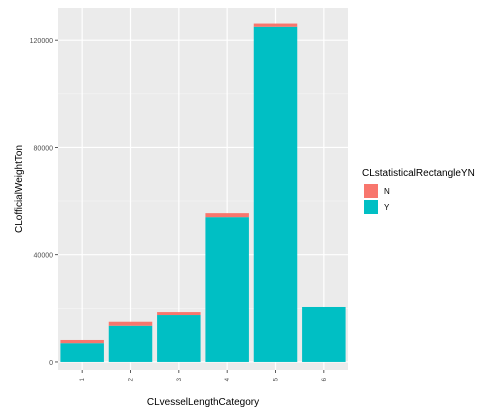  Describe the element at coordinates (387, 207) in the screenshot. I see `legend-label-y: Y` at that location.